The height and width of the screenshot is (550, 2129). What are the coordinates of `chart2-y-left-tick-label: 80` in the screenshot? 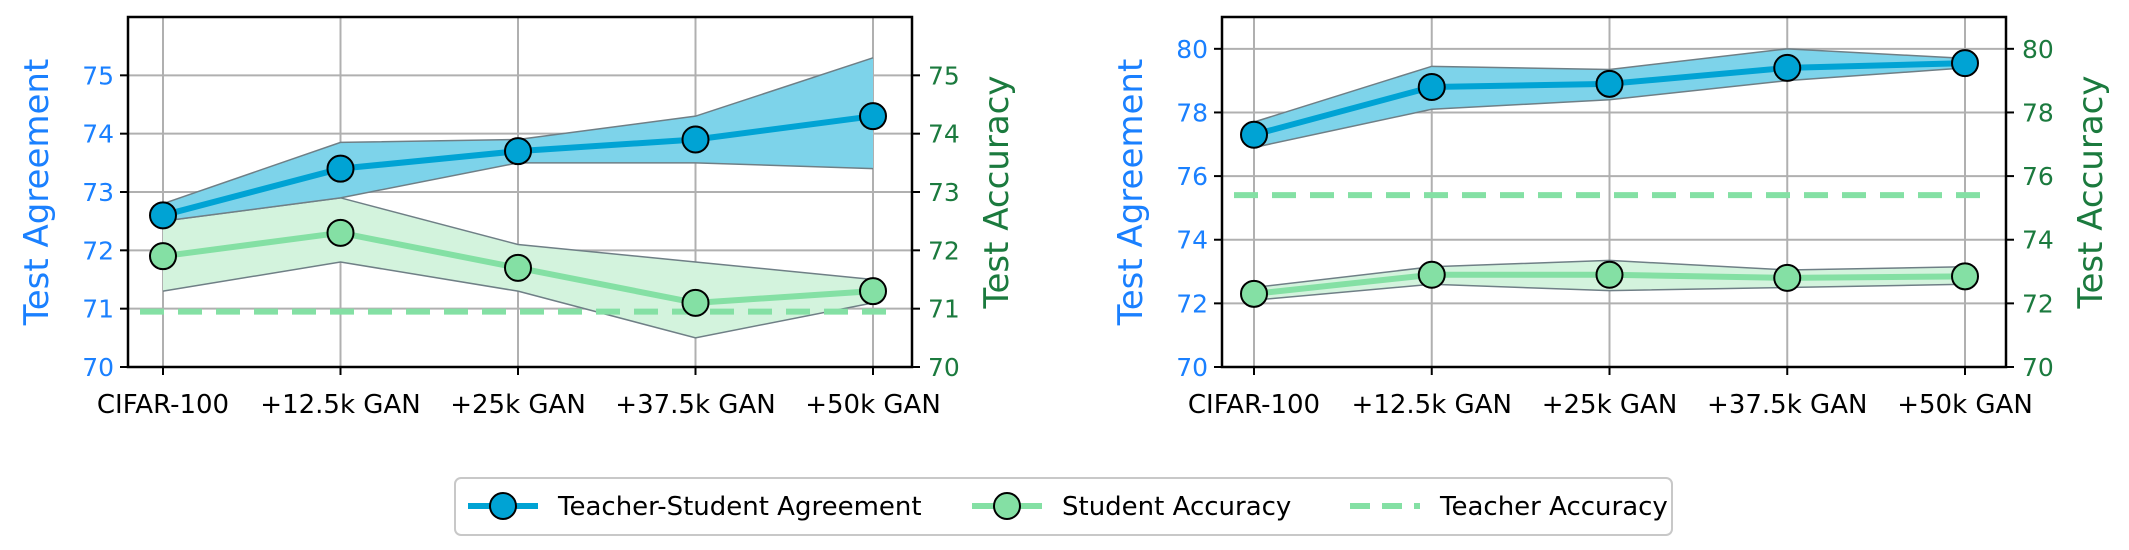 It's located at (1192, 49).